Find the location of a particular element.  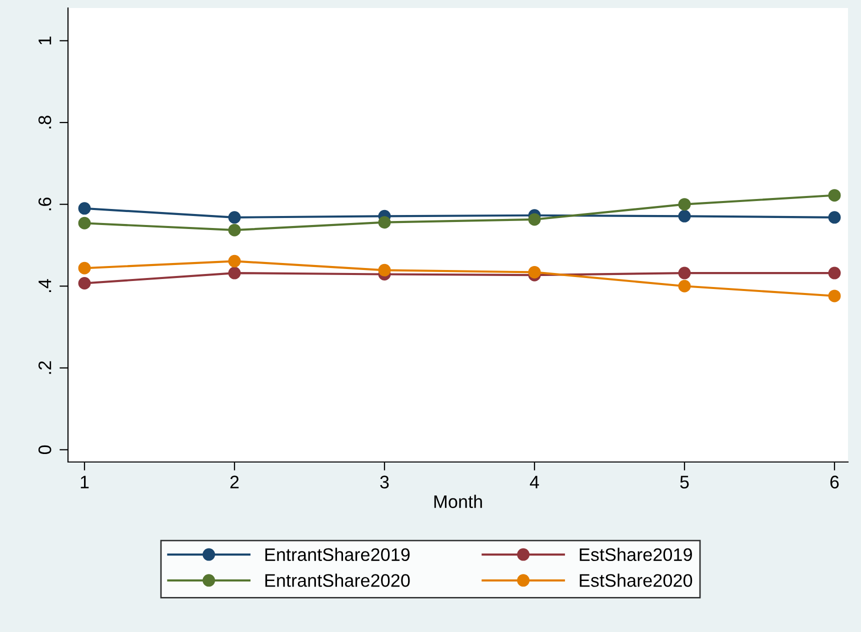

y-tick-label: 1 is located at coordinates (45, 40).